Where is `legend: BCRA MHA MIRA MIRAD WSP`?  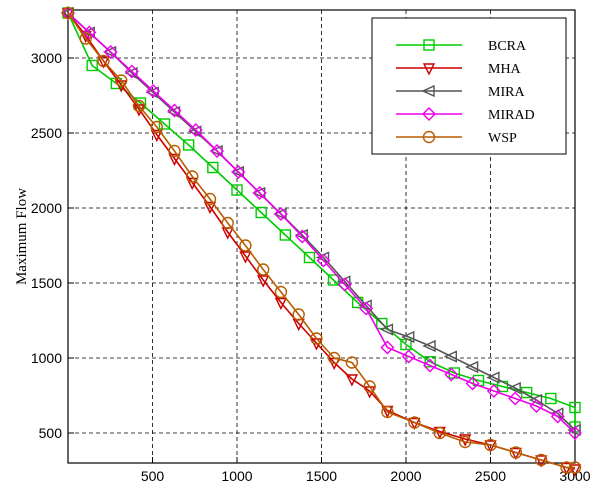
legend: BCRA MHA MIRA MIRAD WSP is located at coordinates (469, 86).